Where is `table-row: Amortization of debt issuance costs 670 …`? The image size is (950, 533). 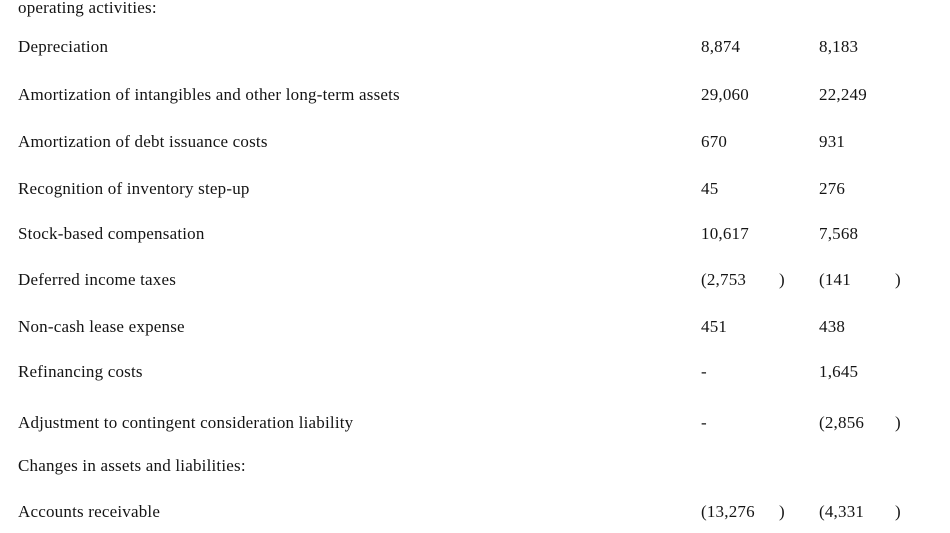
table-row: Amortization of debt issuance costs 670 … is located at coordinates (475, 142).